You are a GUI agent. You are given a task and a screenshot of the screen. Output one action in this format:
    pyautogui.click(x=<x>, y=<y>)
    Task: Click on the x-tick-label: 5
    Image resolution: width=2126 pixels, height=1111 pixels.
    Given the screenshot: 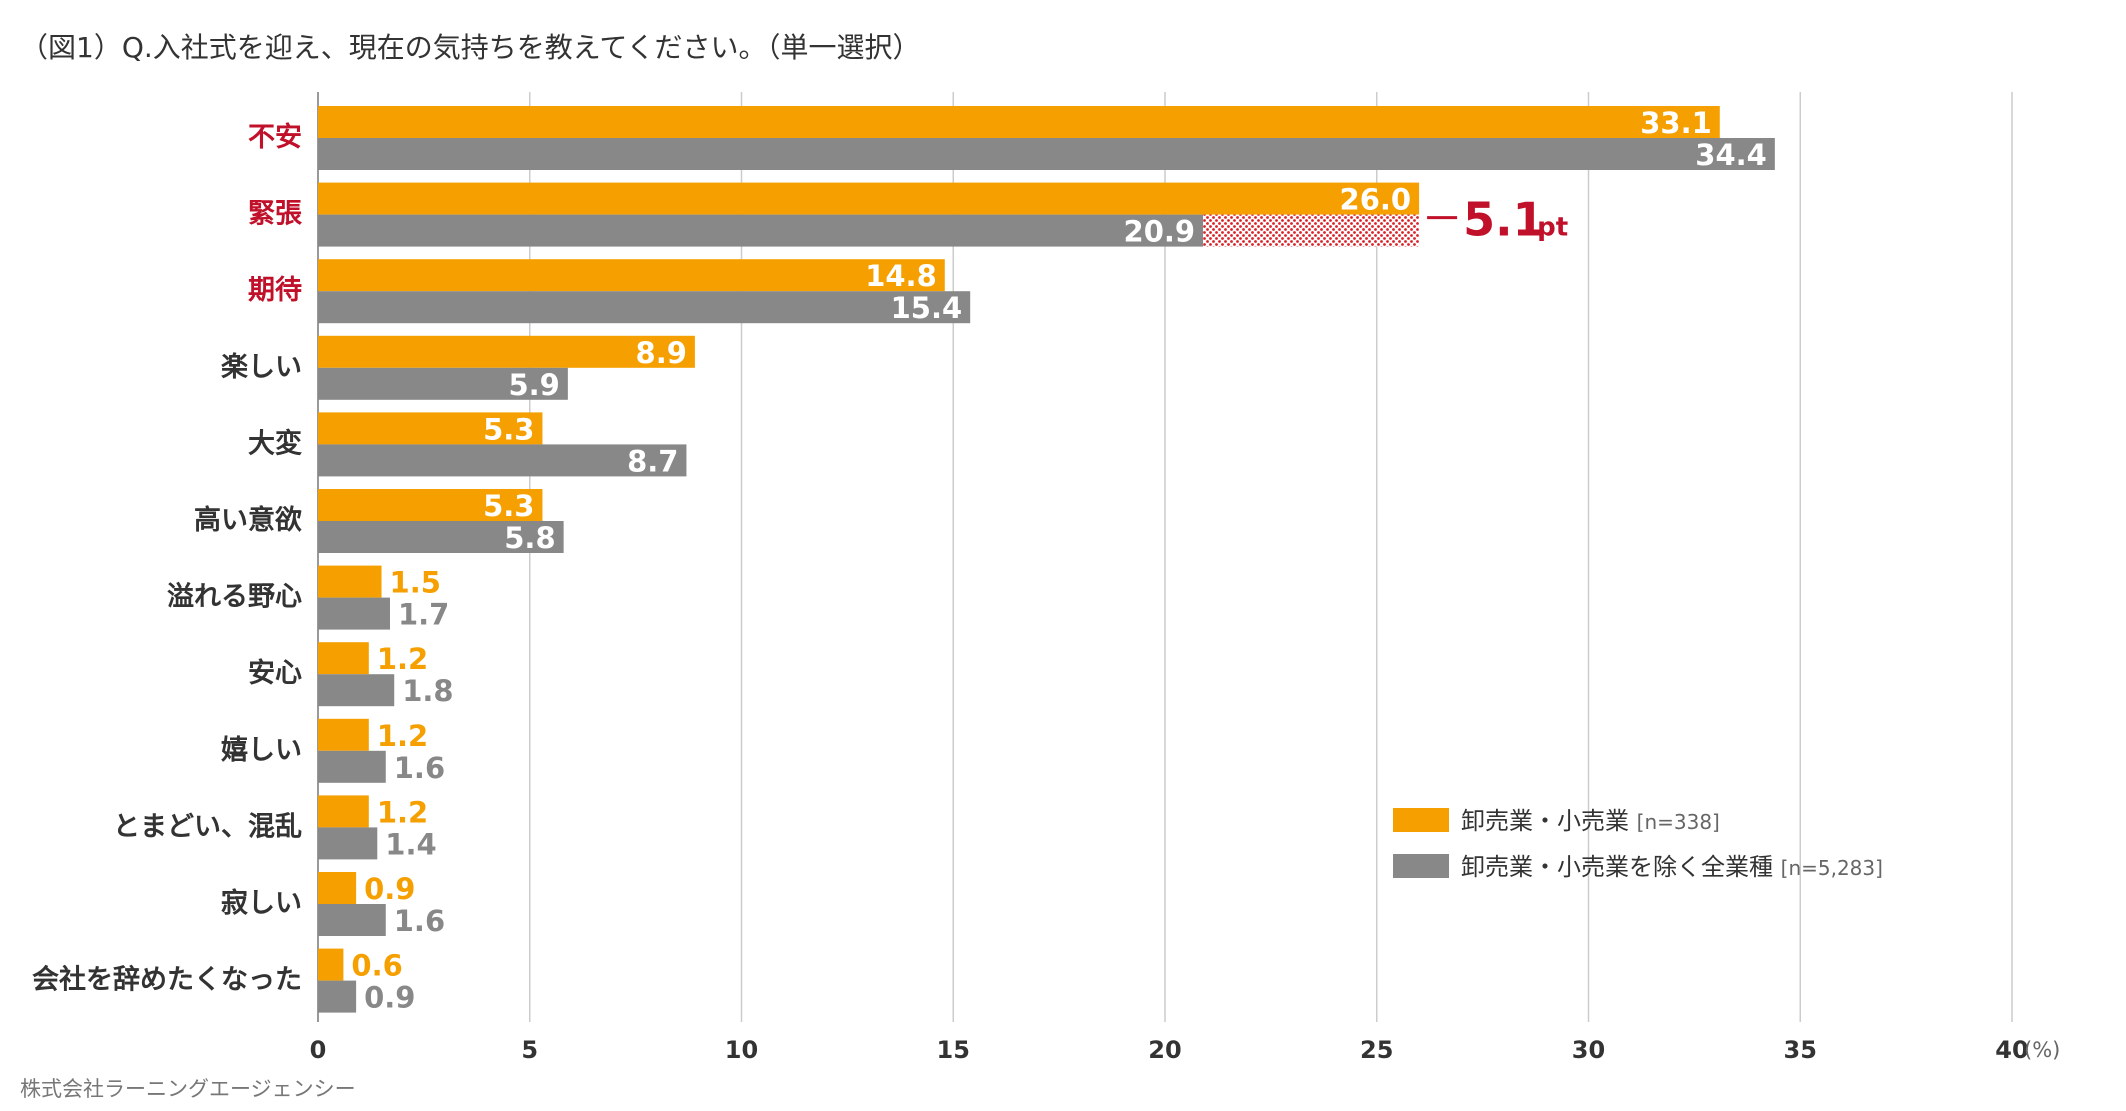 What is the action you would take?
    pyautogui.click(x=529, y=1050)
    